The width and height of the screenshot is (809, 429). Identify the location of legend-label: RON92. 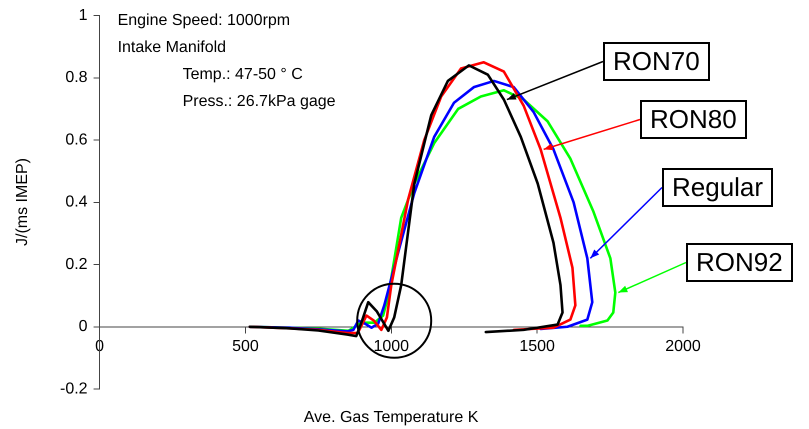
(739, 262).